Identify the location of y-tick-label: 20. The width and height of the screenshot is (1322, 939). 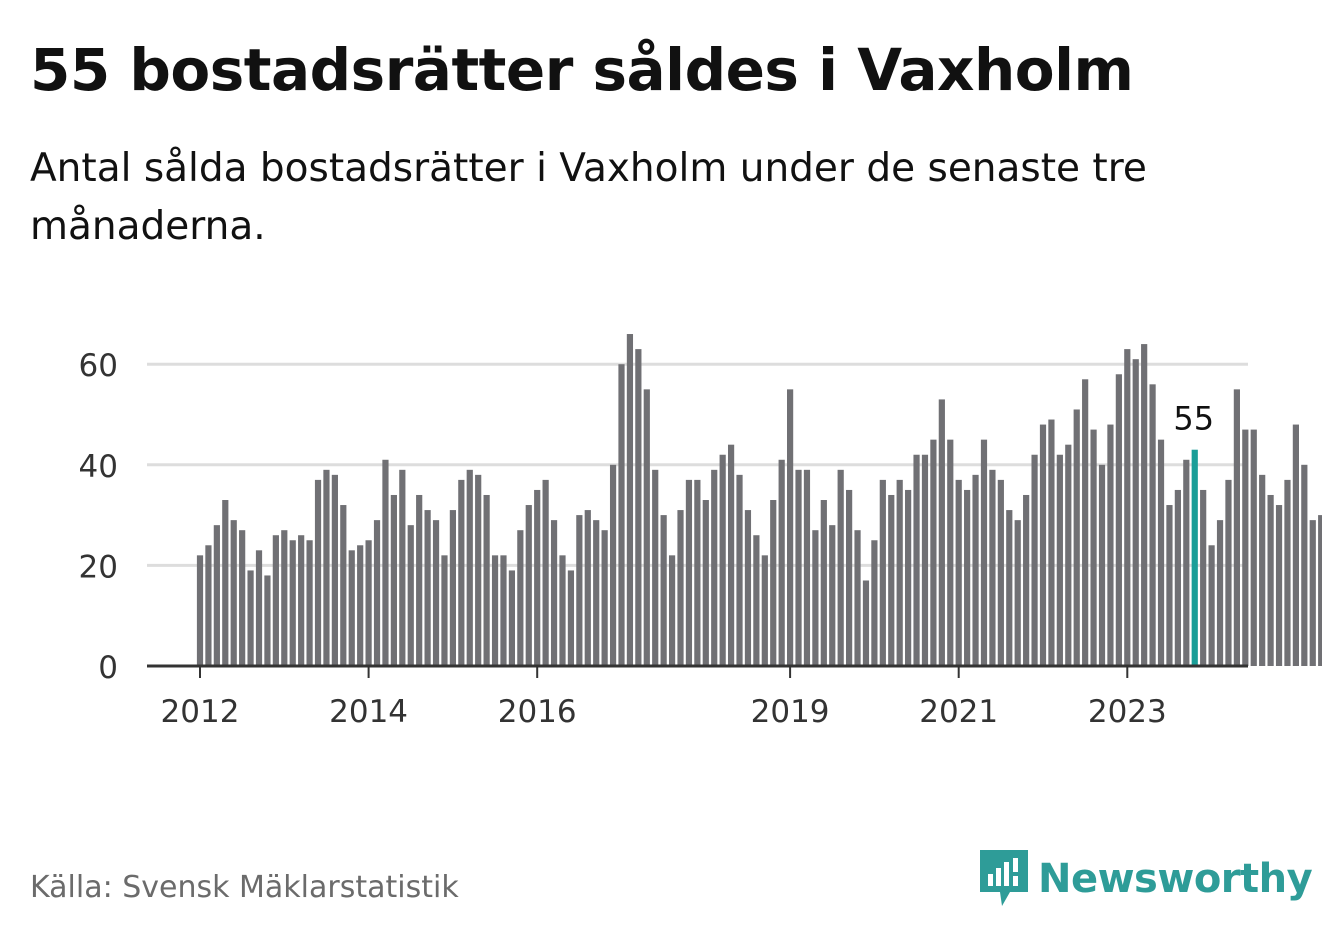
(98, 567).